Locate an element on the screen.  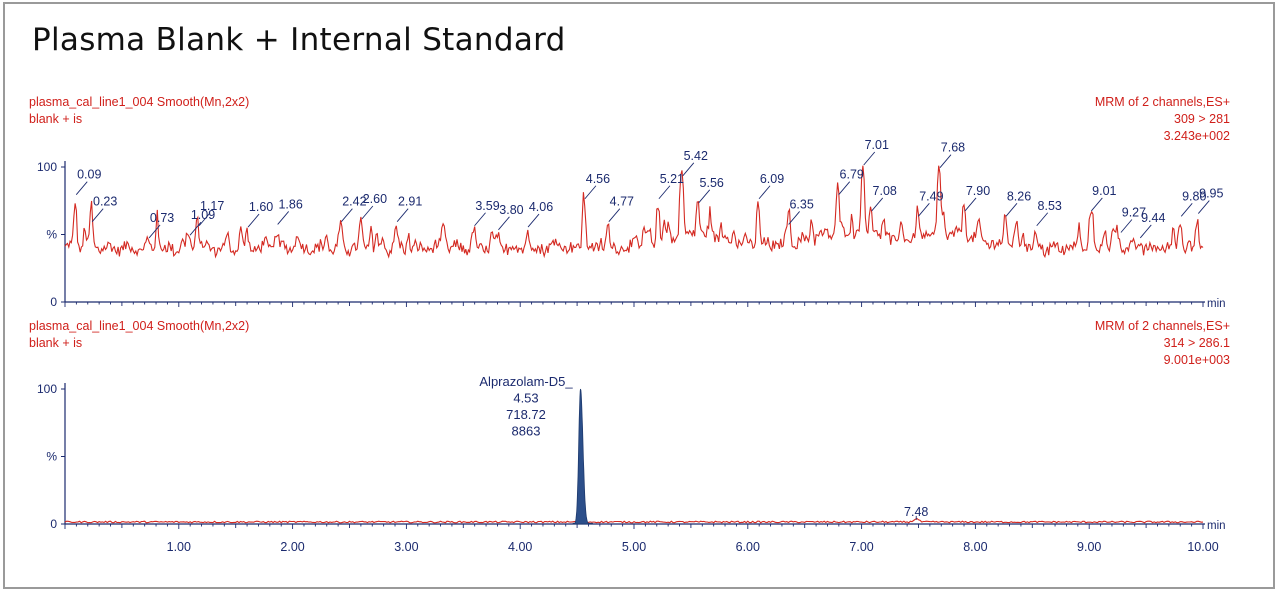
panel1-transition: 309 > 281 is located at coordinates (1202, 119).